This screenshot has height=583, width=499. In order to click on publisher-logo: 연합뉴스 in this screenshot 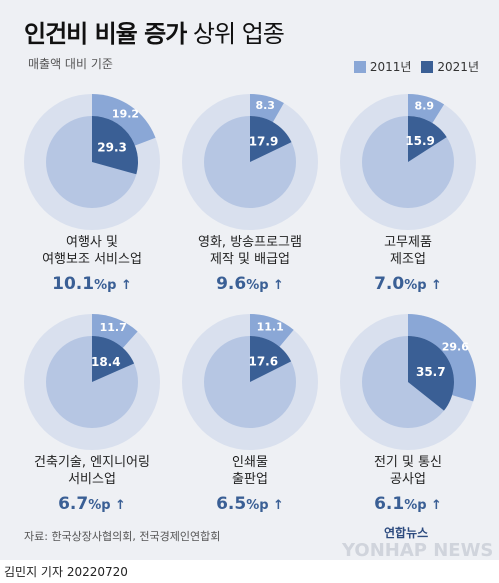, I will do `click(406, 533)`.